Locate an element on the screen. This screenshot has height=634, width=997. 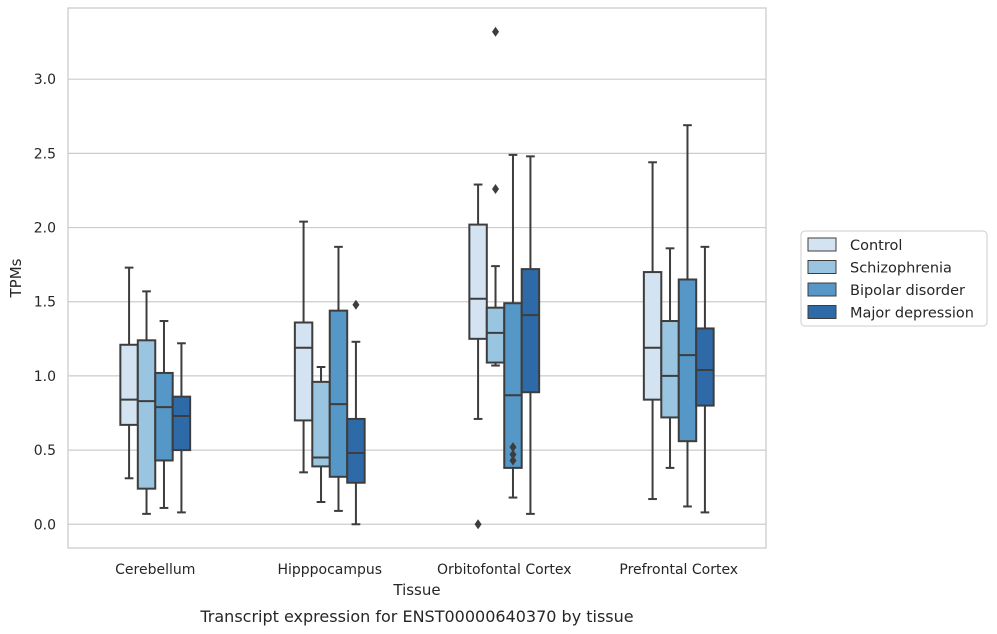
y-tick-label: 2.5 is located at coordinates (45, 154).